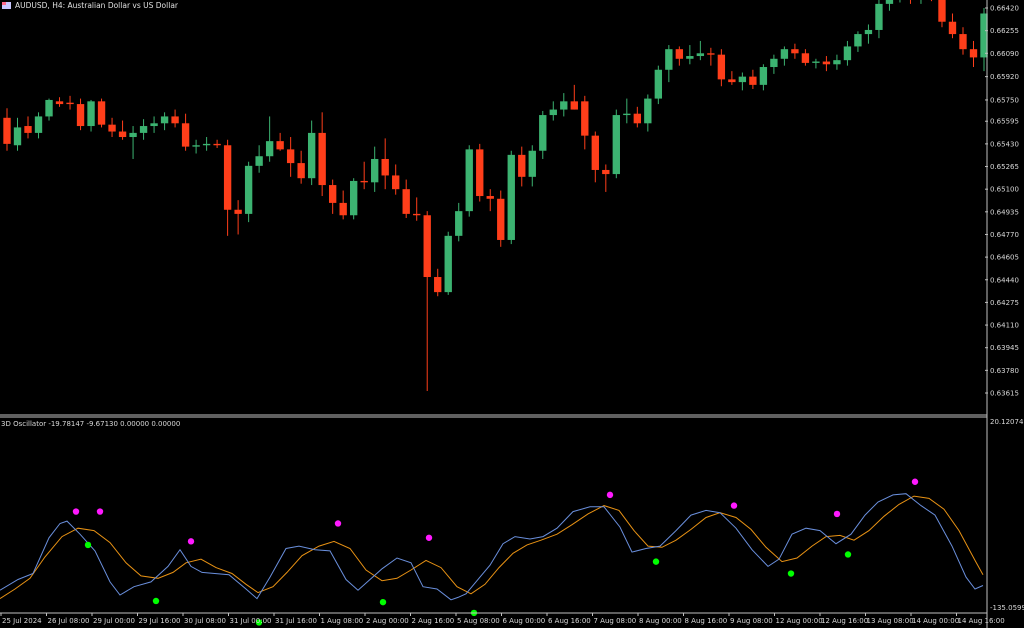 This screenshot has width=1024, height=628. I want to click on time-axis-label: 9 Aug 08:00, so click(751, 621).